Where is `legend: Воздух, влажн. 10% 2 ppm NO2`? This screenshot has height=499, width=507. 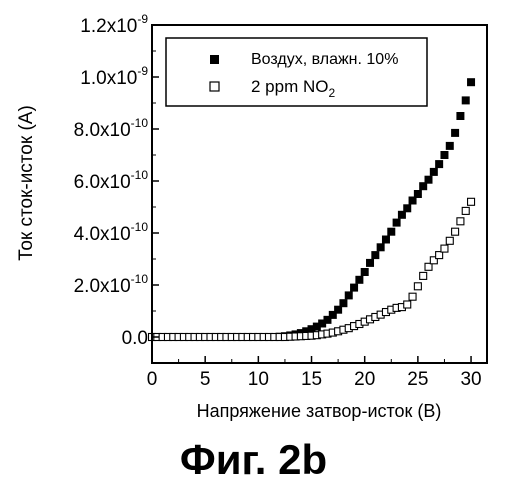 legend: Воздух, влажн. 10% 2 ppm NO2 is located at coordinates (296, 72).